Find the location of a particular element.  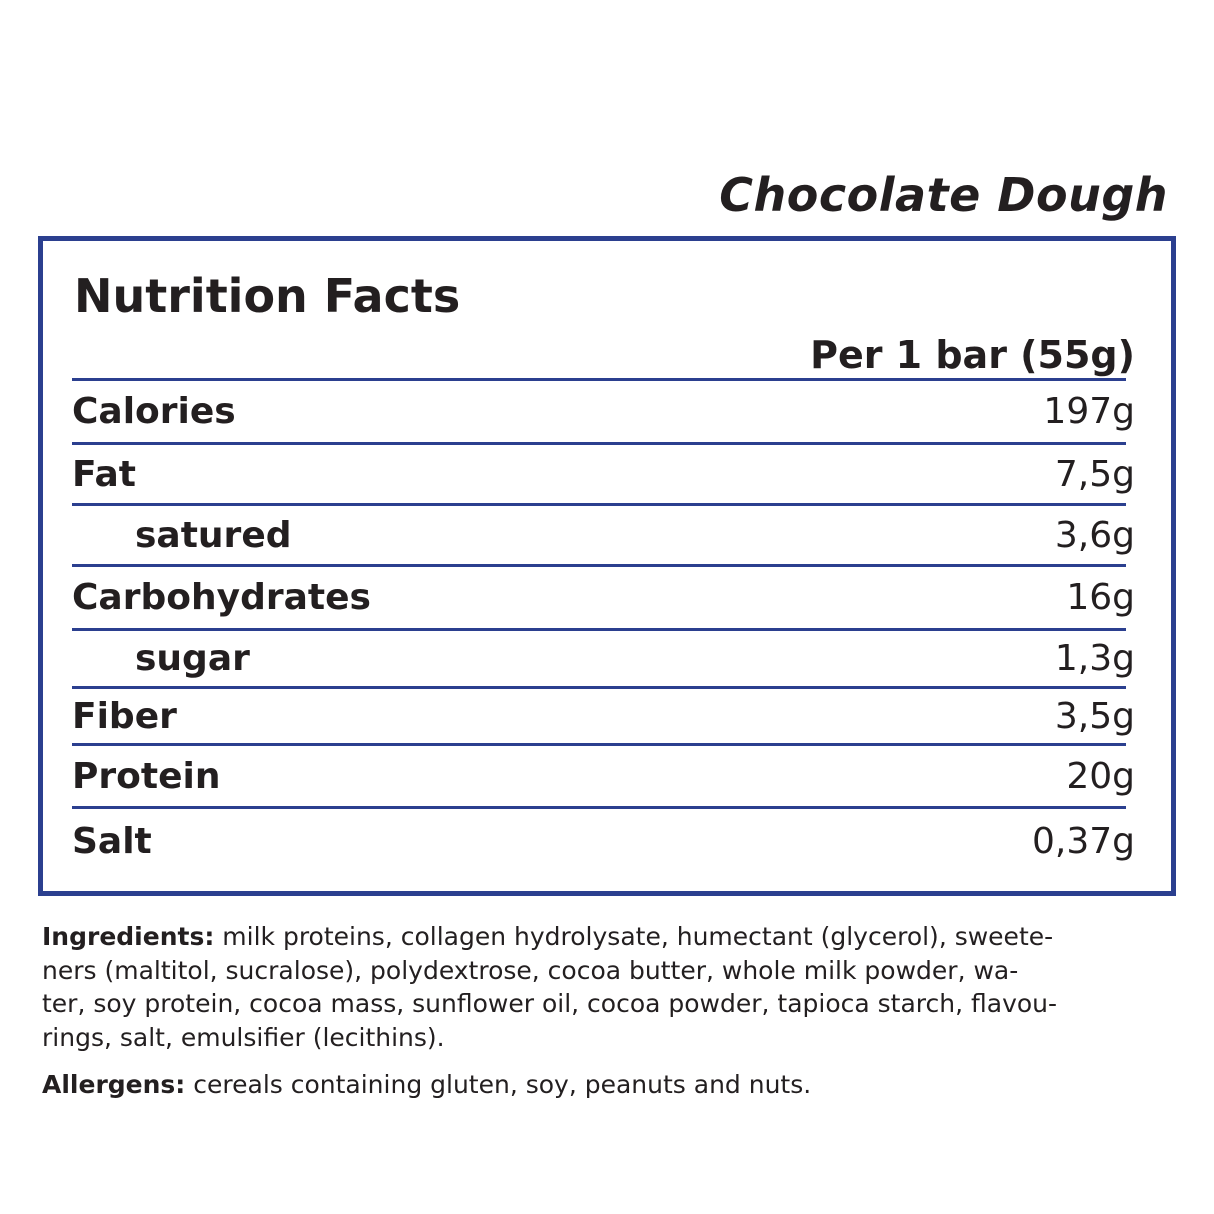

nutrient-row: satured 3,6g is located at coordinates (603, 535).